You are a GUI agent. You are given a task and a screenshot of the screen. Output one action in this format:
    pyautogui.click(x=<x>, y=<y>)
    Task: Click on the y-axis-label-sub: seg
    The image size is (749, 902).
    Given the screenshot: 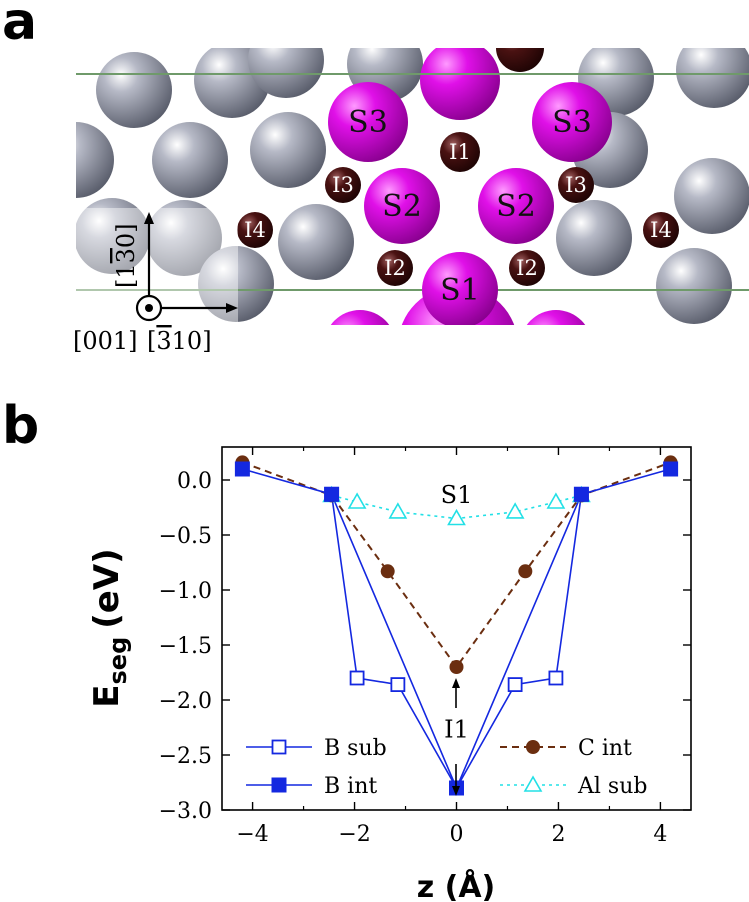 What is the action you would take?
    pyautogui.click(x=118, y=661)
    